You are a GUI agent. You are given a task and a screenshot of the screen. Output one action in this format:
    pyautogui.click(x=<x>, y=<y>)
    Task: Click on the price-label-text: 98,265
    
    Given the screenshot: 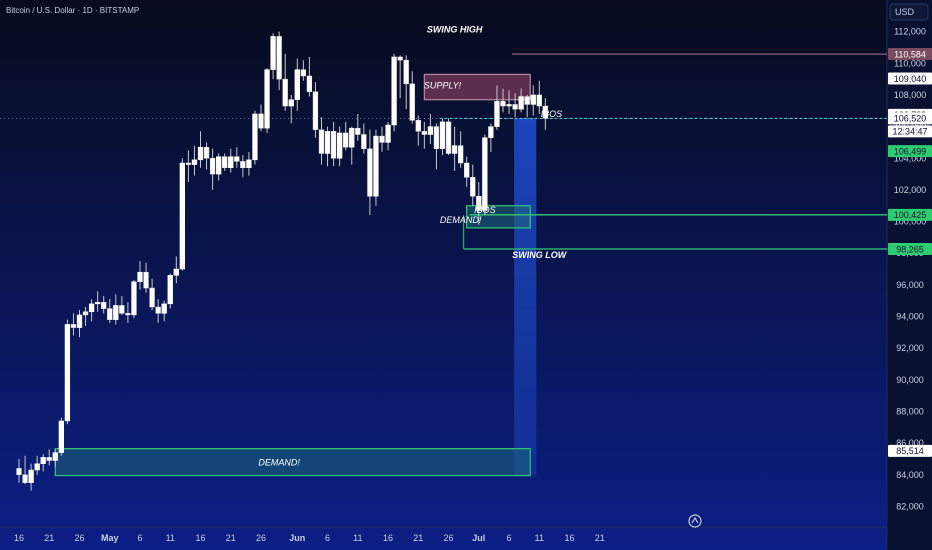 What is the action you would take?
    pyautogui.click(x=910, y=249)
    